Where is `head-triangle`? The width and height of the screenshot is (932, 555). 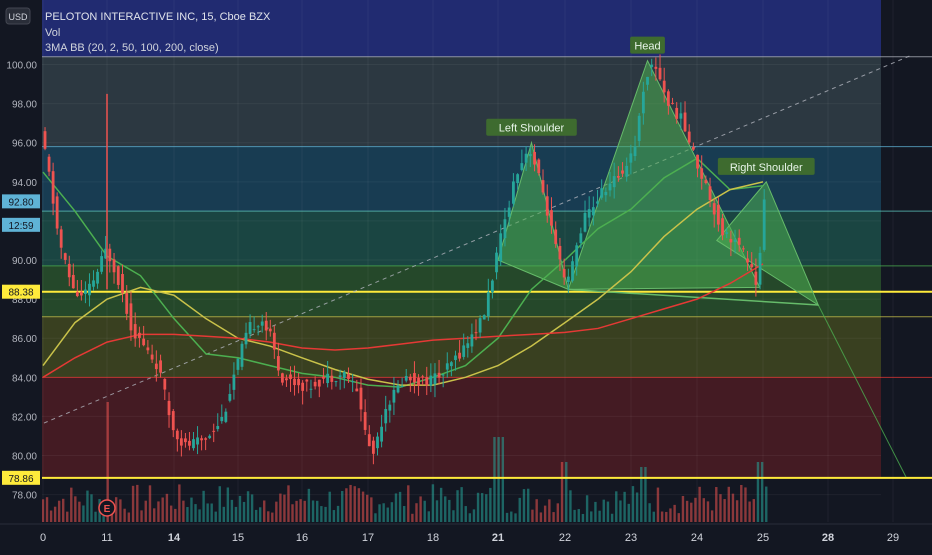
head-triangle is located at coordinates (664, 174).